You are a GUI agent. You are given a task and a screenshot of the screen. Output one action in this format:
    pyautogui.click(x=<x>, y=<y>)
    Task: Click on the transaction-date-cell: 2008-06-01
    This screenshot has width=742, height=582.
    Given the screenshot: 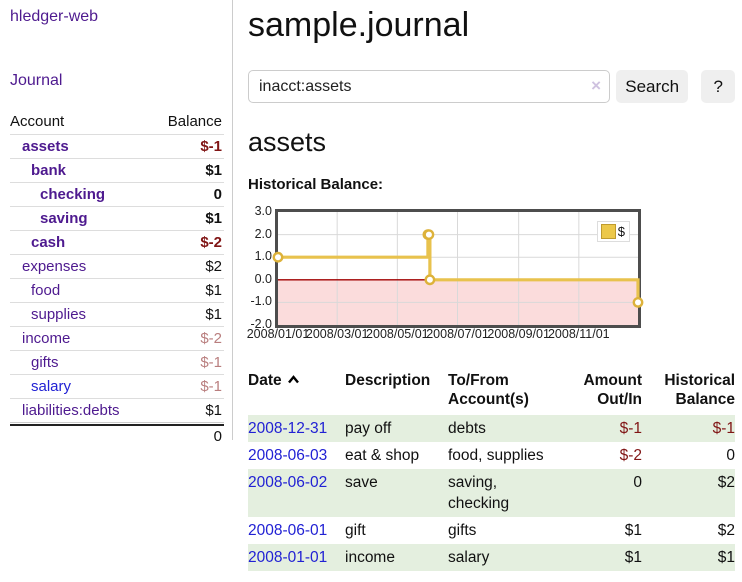 What is the action you would take?
    pyautogui.click(x=296, y=530)
    